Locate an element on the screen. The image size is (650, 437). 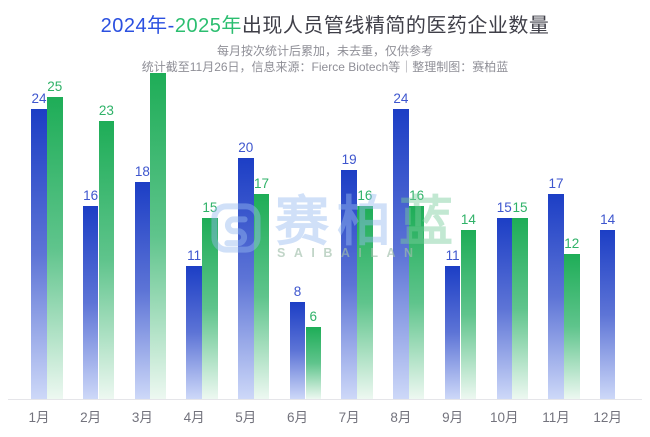
chart-title: 2024年-2025年出现人员管线精简的医药企业数量 is located at coordinates (325, 23).